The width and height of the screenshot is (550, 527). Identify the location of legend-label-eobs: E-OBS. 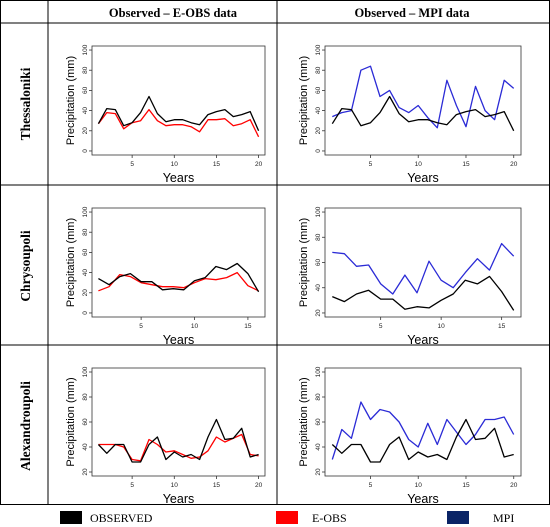
(329, 518).